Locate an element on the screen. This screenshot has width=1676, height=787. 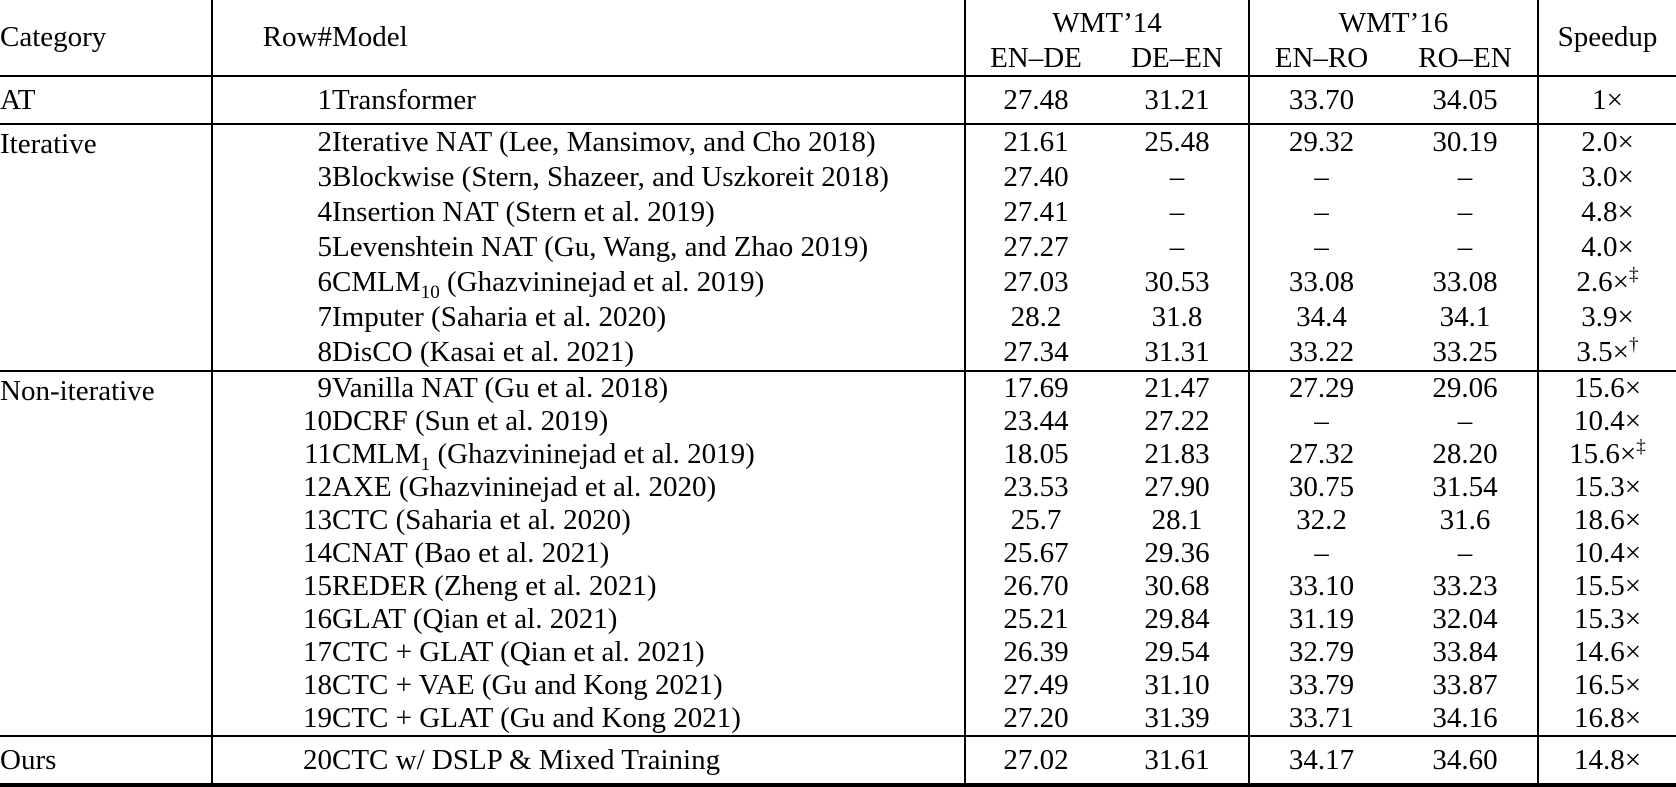
score-de-en: 29.84 is located at coordinates (1177, 619).